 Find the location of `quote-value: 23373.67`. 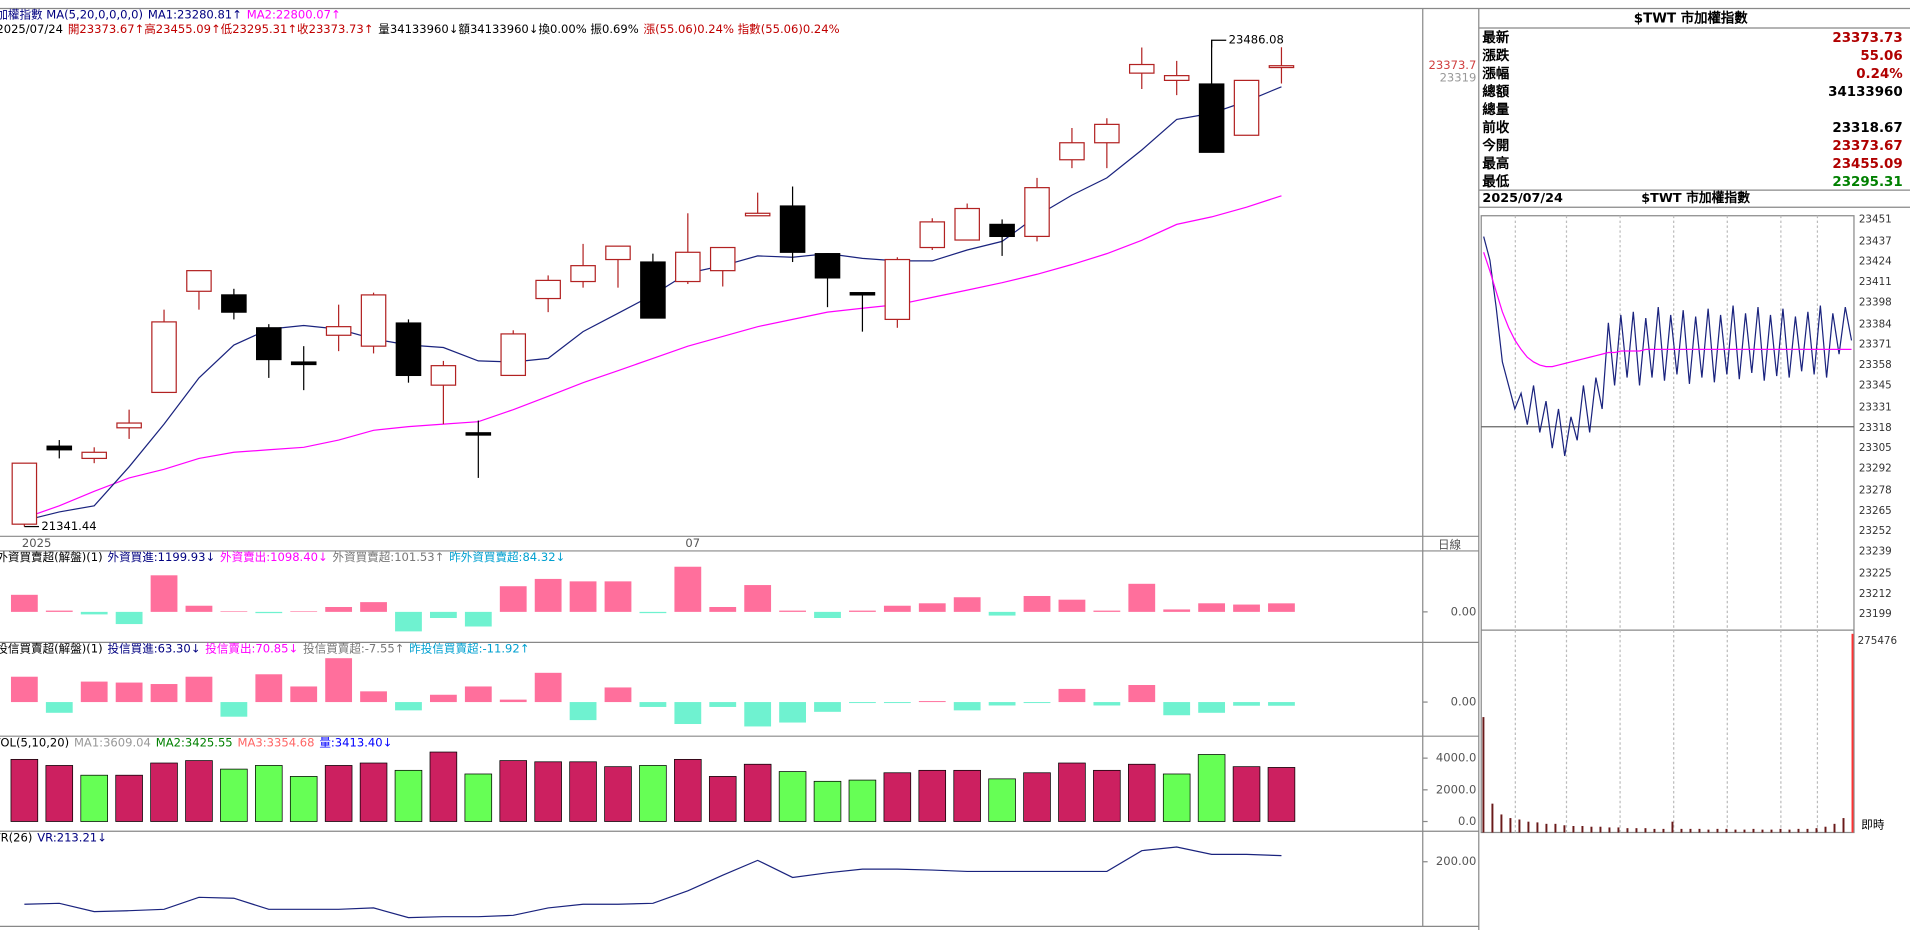

quote-value: 23373.67 is located at coordinates (1867, 146).